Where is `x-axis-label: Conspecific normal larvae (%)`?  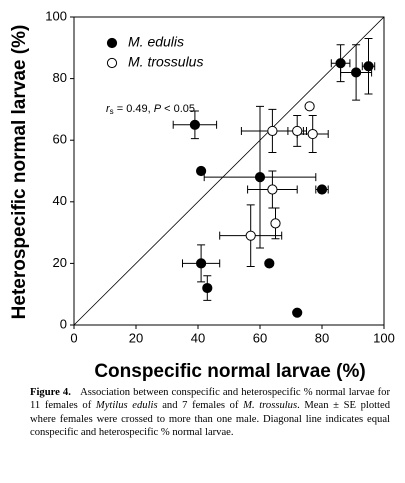 x-axis-label: Conspecific normal larvae (%) is located at coordinates (229, 371).